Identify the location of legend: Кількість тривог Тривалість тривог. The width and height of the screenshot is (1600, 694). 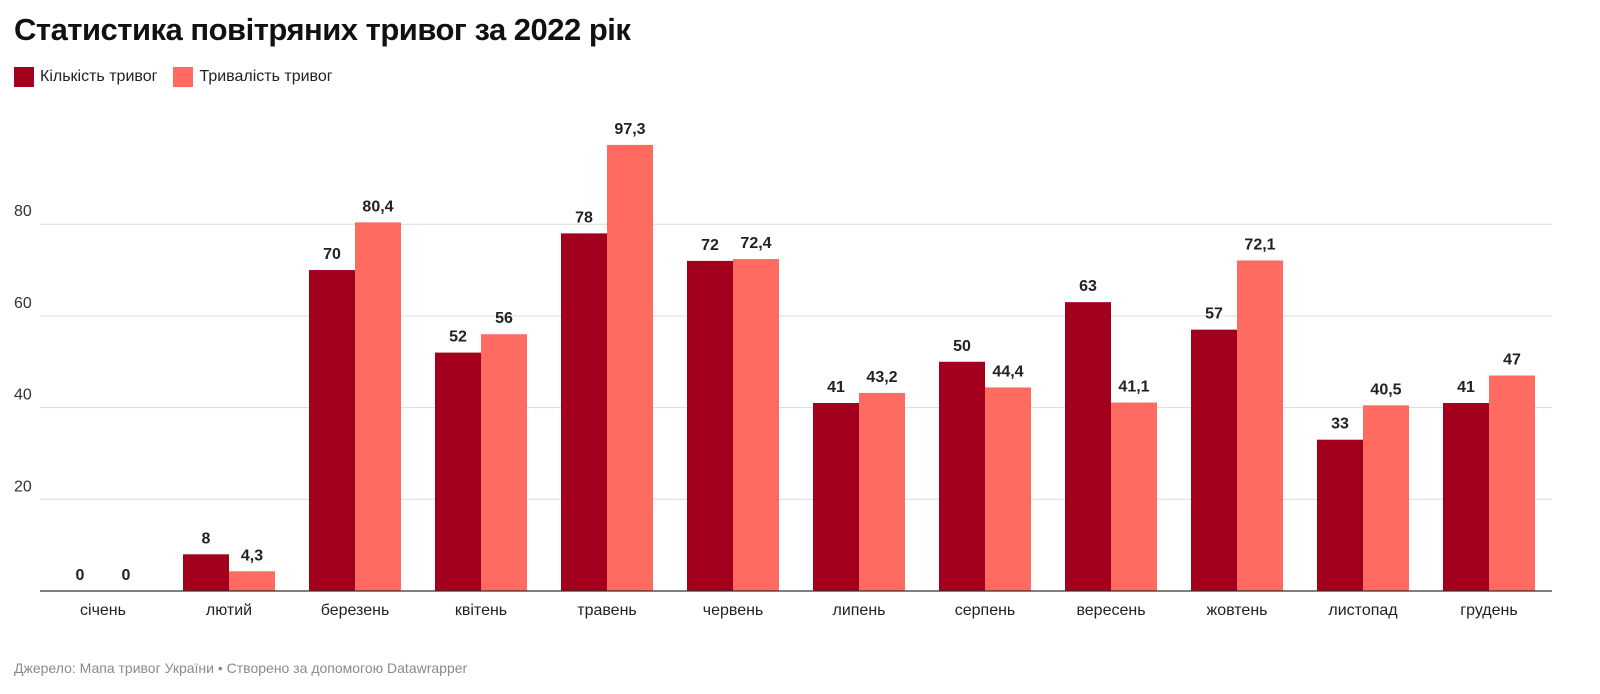
(173, 77).